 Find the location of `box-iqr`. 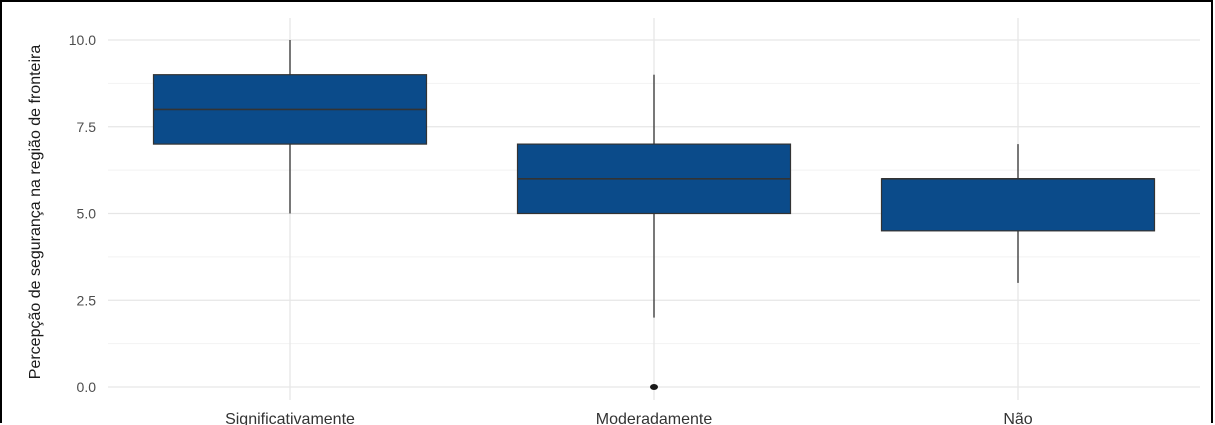

box-iqr is located at coordinates (1018, 205).